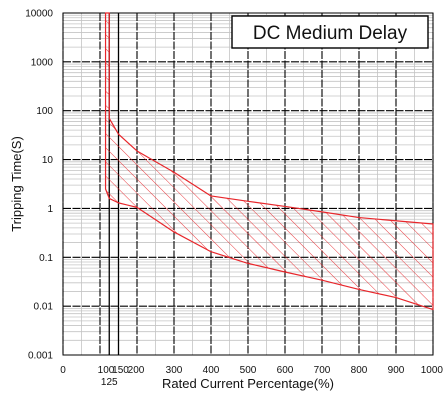 This screenshot has width=443, height=396. I want to click on x-tick-label: 500, so click(248, 370).